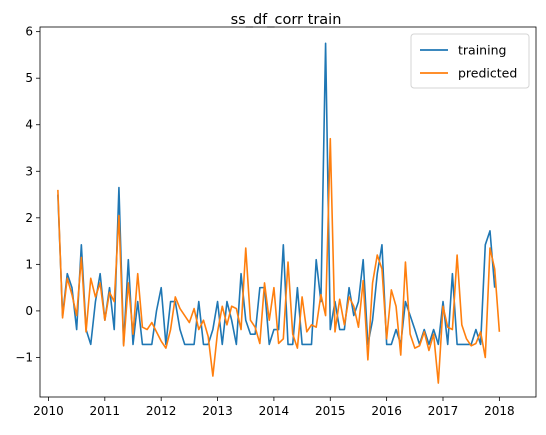 The image size is (546, 435). What do you see at coordinates (286, 20) in the screenshot?
I see `chart-title: ss_df_corr train` at bounding box center [286, 20].